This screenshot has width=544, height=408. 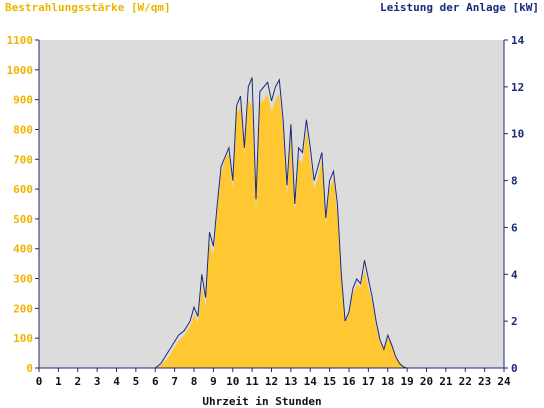 What do you see at coordinates (514, 368) in the screenshot?
I see `right-tick-label: 0` at bounding box center [514, 368].